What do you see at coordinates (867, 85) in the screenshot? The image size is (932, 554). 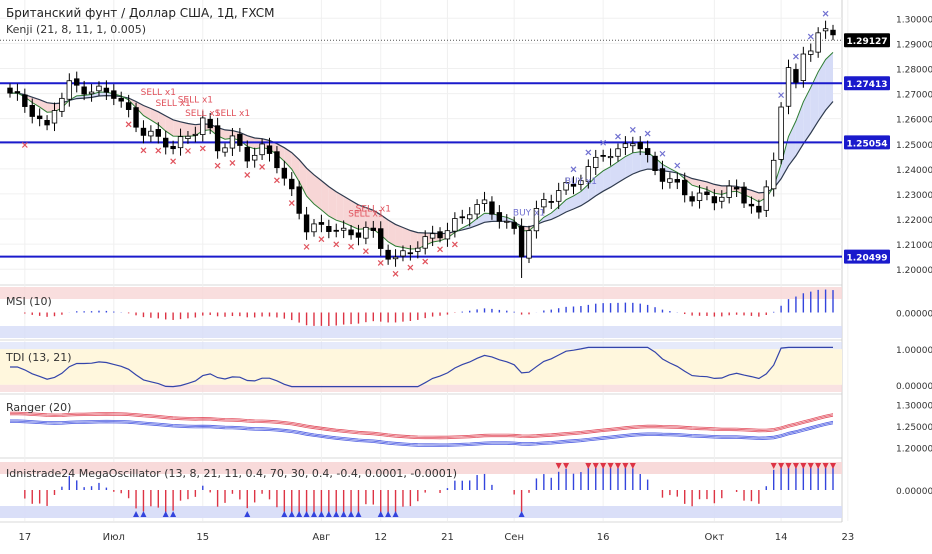 I see `level-badge-label: 1.27413` at bounding box center [867, 85].